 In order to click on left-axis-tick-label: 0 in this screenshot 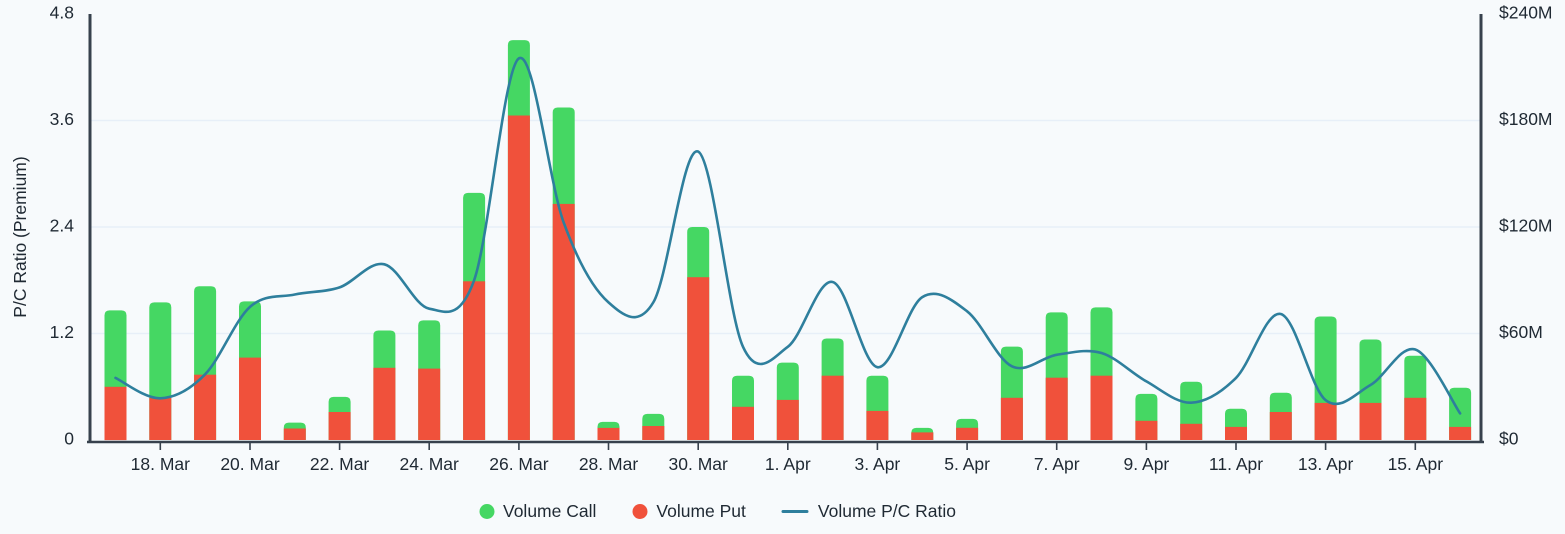, I will do `click(69, 439)`.